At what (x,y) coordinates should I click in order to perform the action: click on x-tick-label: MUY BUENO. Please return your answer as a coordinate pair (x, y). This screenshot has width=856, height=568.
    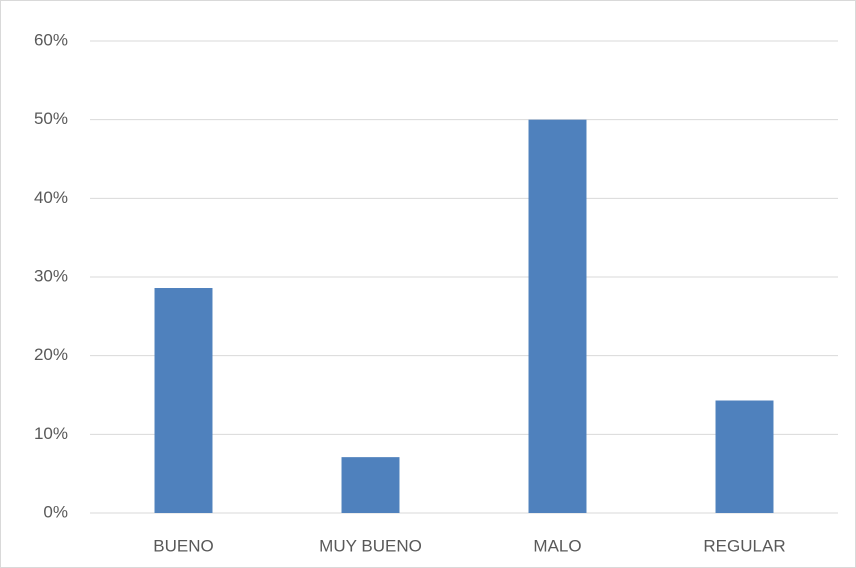
    Looking at the image, I should click on (370, 545).